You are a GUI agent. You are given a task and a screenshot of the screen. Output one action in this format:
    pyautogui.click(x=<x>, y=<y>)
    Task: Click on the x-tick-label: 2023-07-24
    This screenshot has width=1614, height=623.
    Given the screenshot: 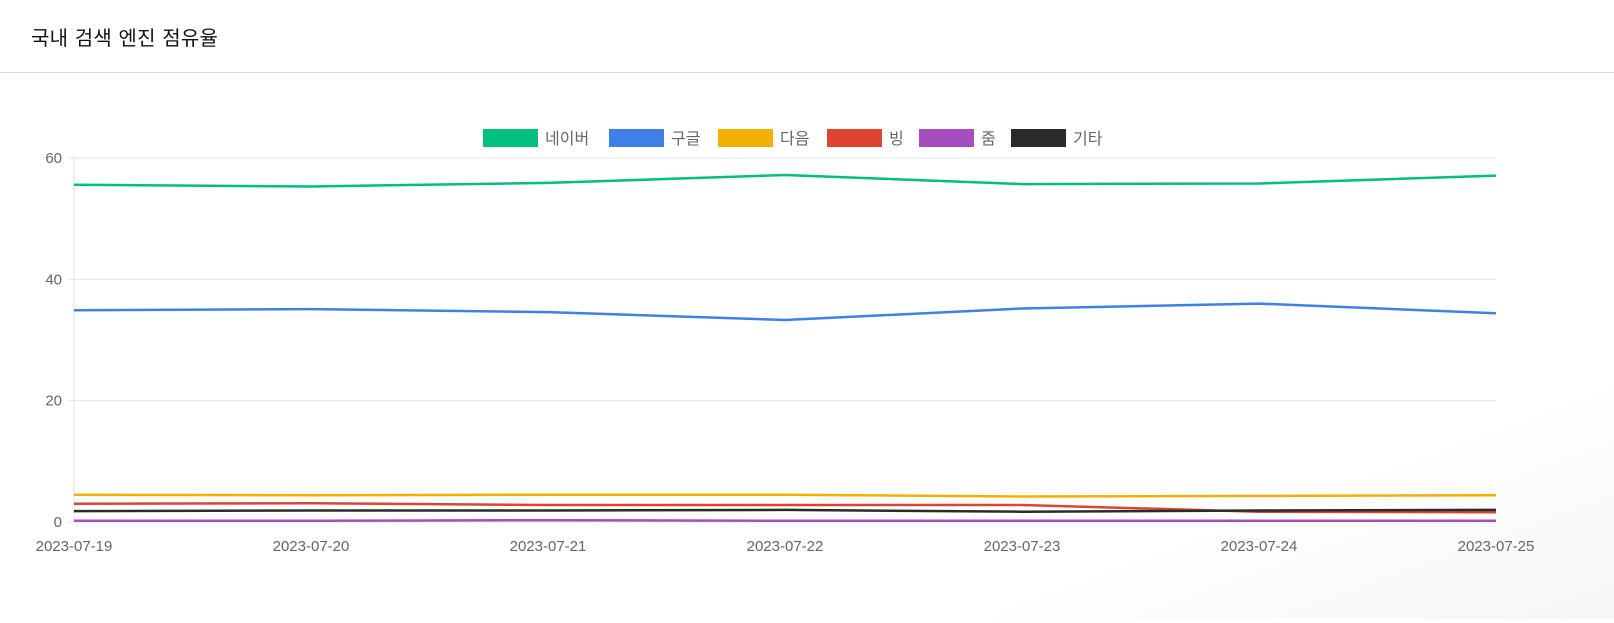 What is the action you would take?
    pyautogui.click(x=1259, y=546)
    